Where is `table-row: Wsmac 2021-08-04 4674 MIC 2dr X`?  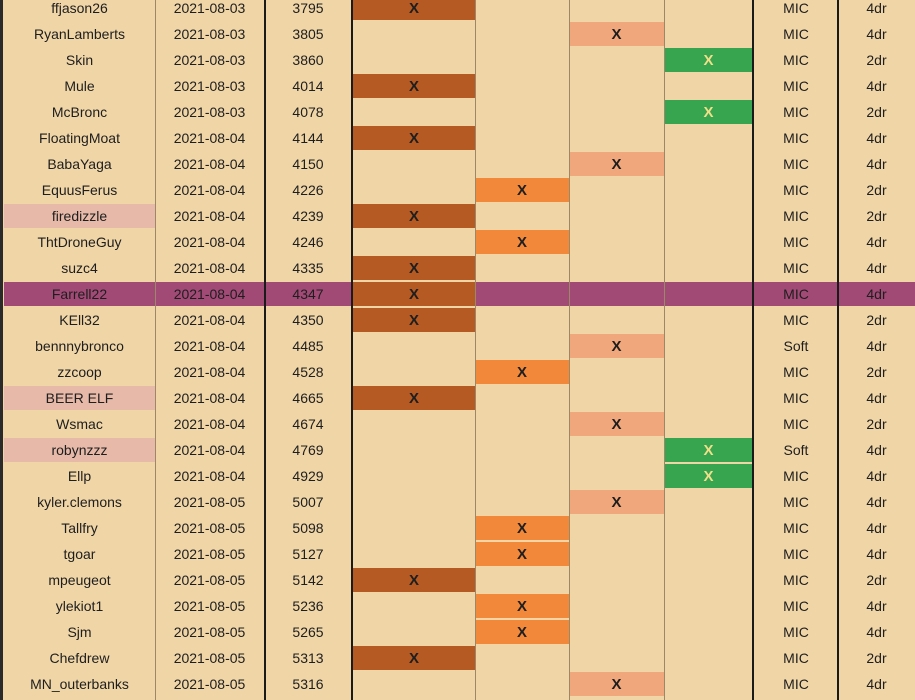 table-row: Wsmac 2021-08-04 4674 MIC 2dr X is located at coordinates (457, 424).